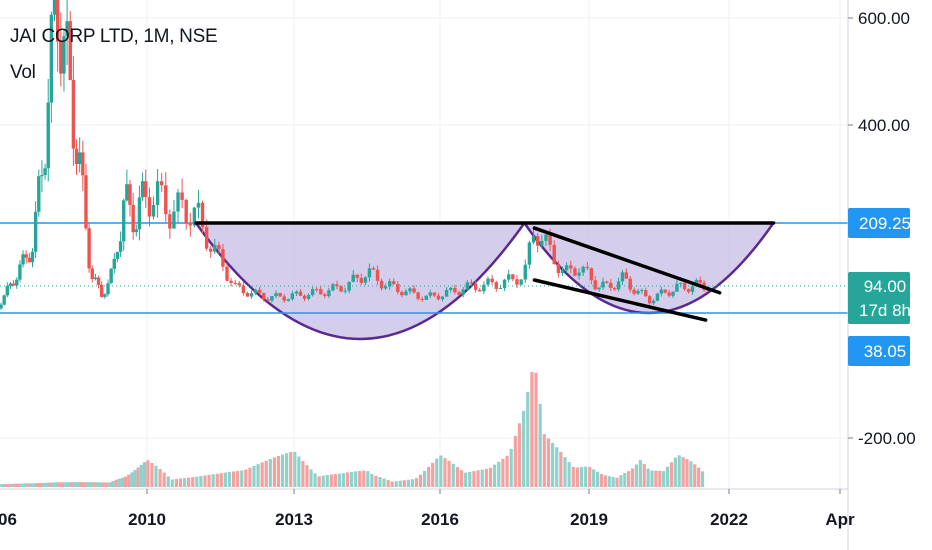 This screenshot has height=550, width=932. I want to click on level-badge-lower, so click(879, 351).